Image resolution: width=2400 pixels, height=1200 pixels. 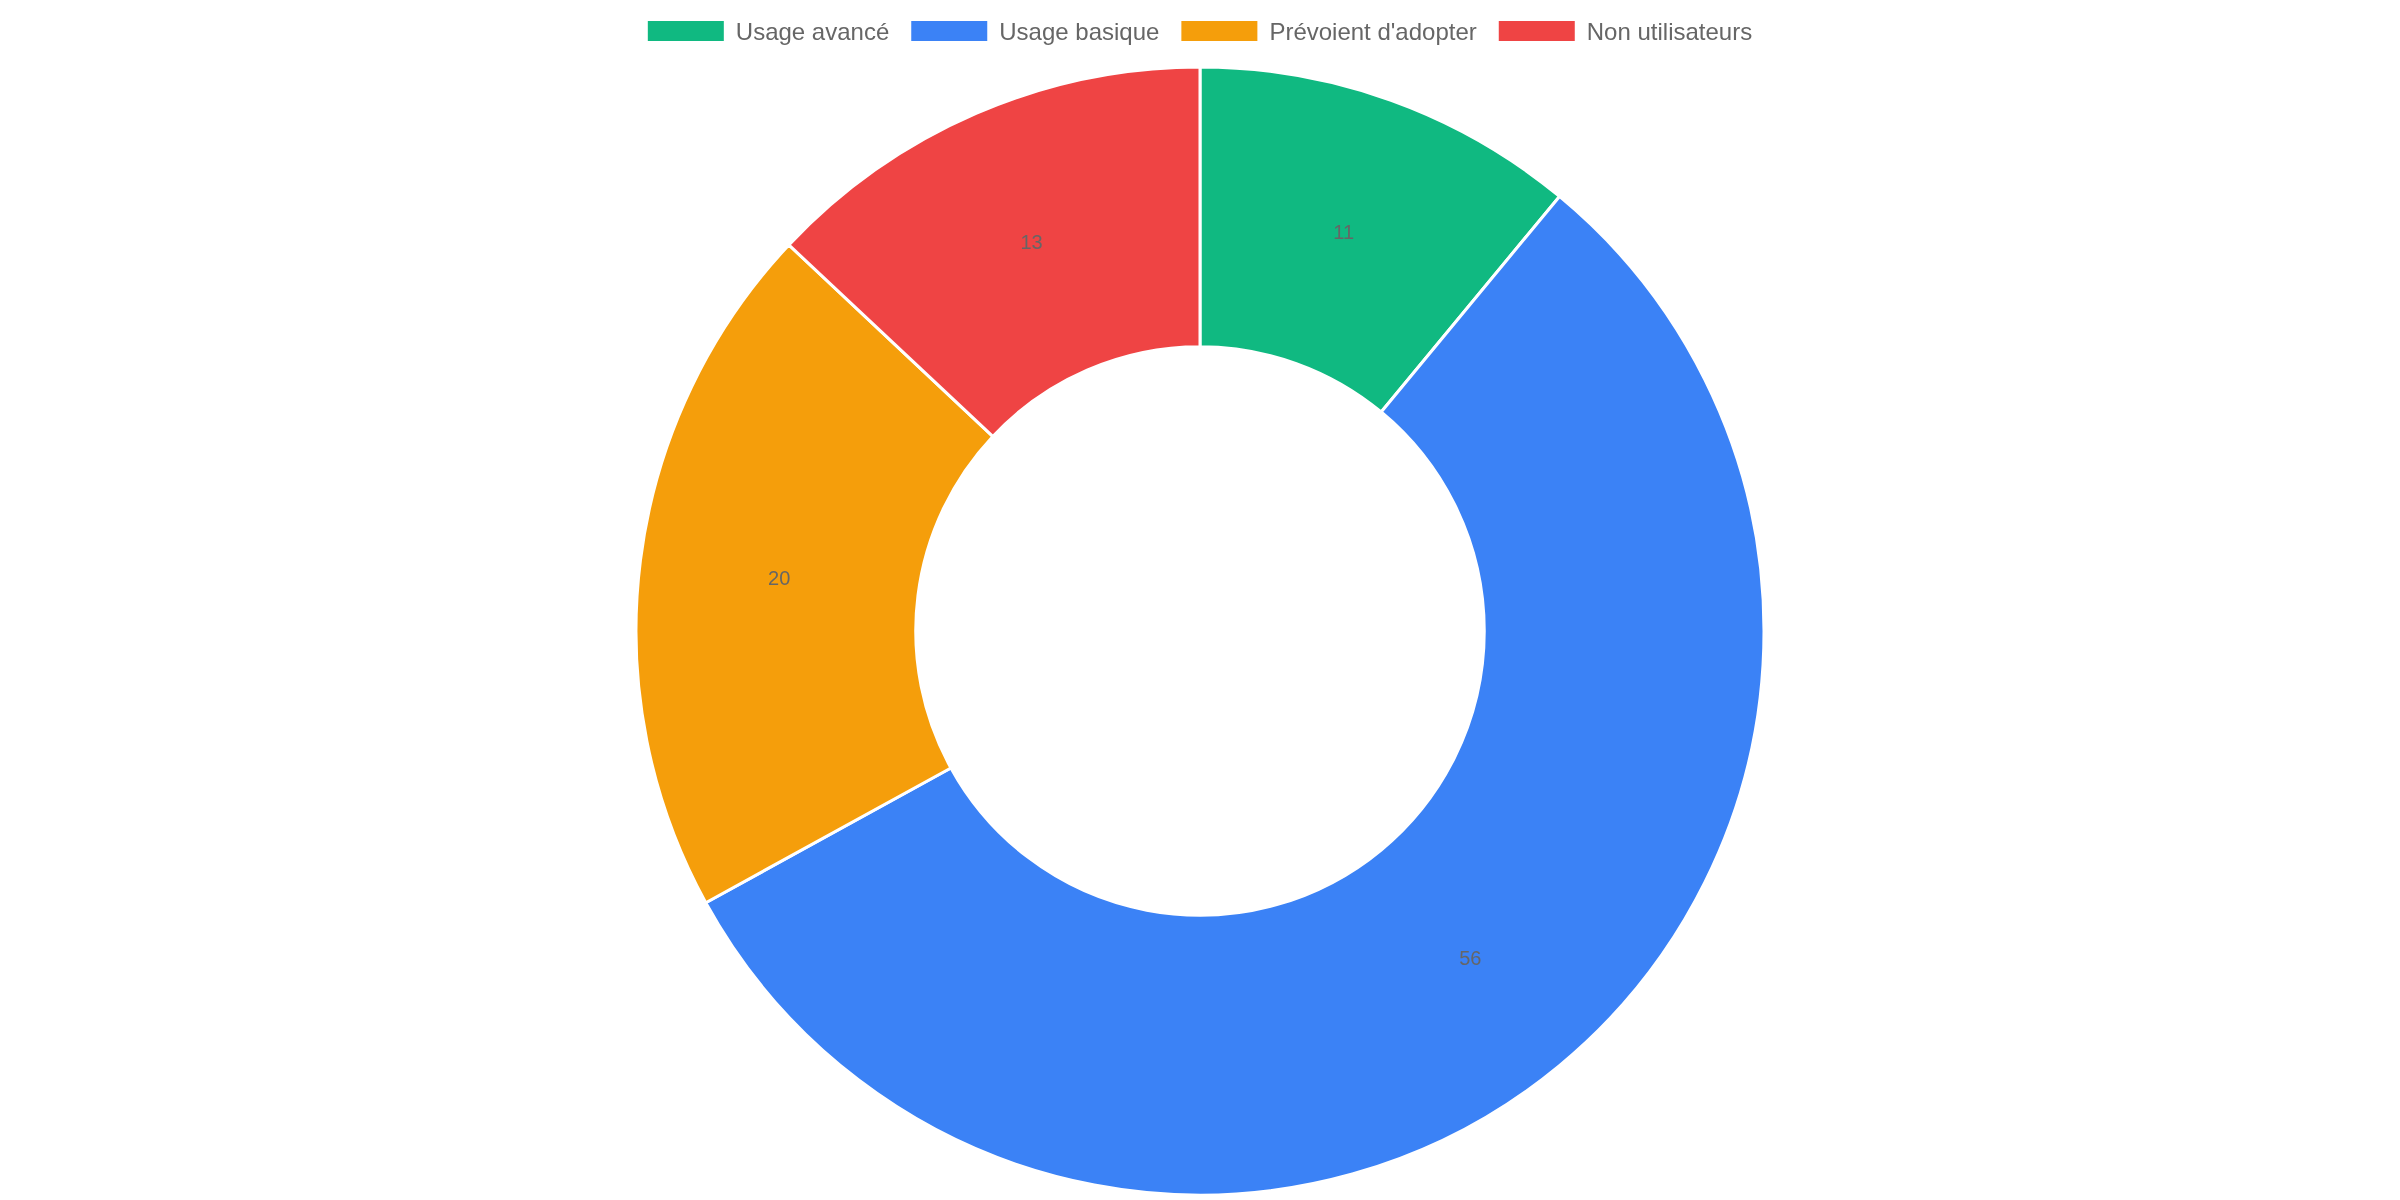 I want to click on data-label: 56, so click(x=1470, y=957).